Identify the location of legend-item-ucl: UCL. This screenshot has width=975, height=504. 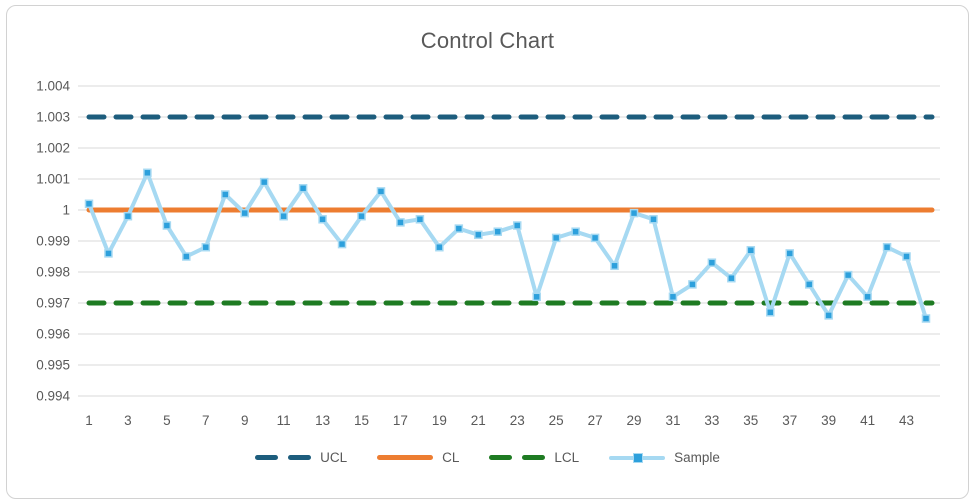
(301, 457).